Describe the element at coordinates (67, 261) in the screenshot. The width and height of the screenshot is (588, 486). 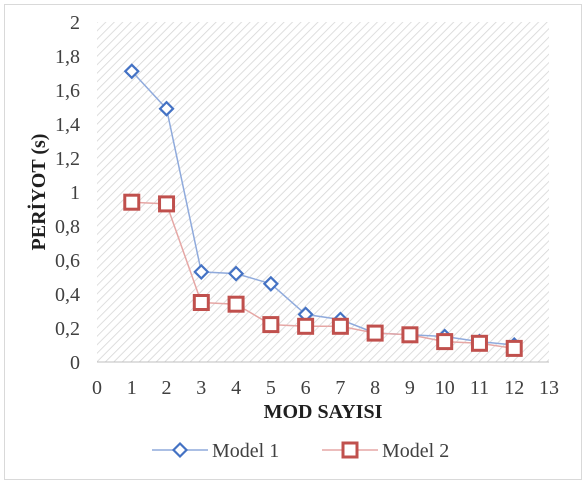
I see `y-tick-label: 0,6` at that location.